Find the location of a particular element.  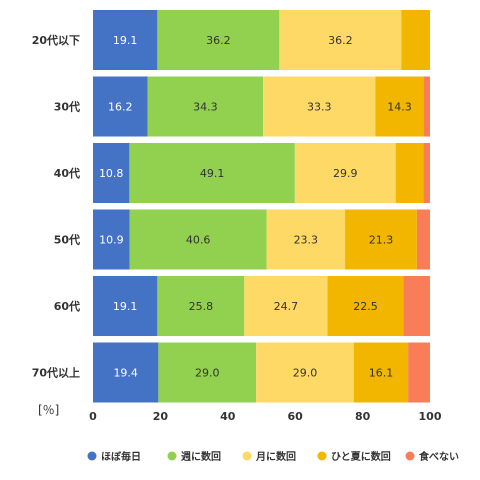

data-label: 25.8 is located at coordinates (201, 306).